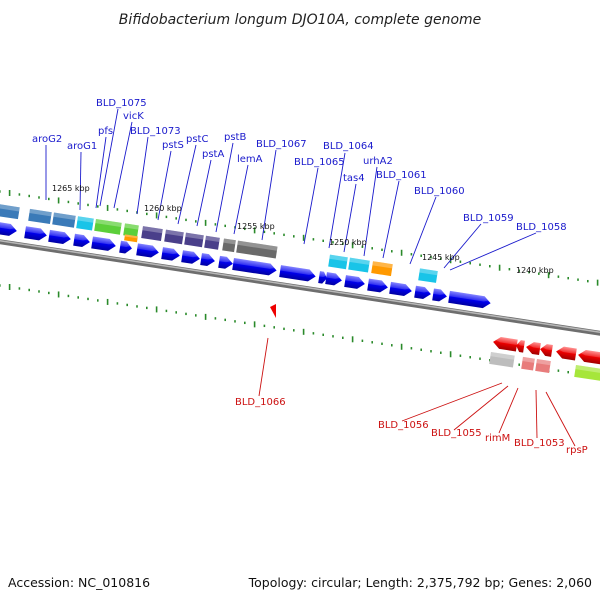 The height and width of the screenshot is (600, 600). I want to click on gene-label-bld-1053: BLD_1053, so click(539, 443).